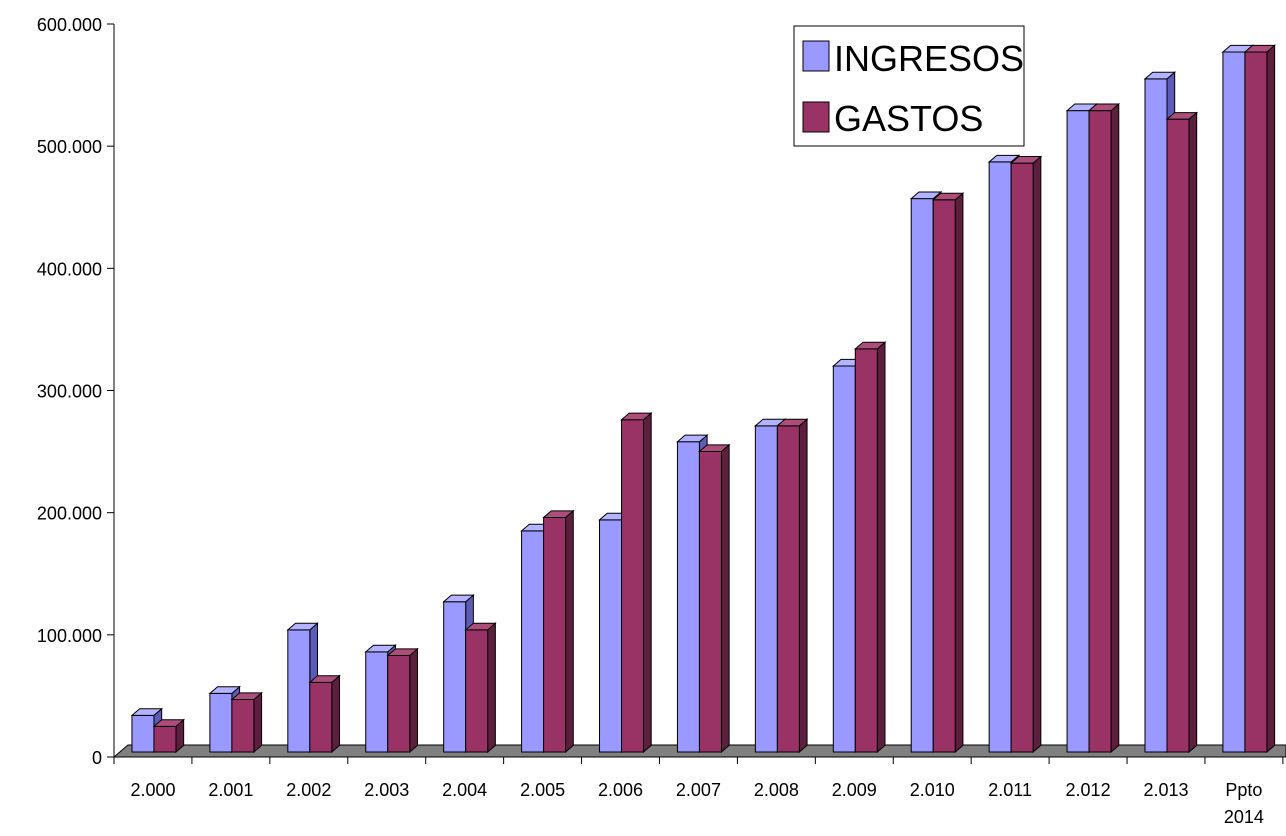 This screenshot has width=1286, height=836. I want to click on legend-swatch-ingresos, so click(816, 56).